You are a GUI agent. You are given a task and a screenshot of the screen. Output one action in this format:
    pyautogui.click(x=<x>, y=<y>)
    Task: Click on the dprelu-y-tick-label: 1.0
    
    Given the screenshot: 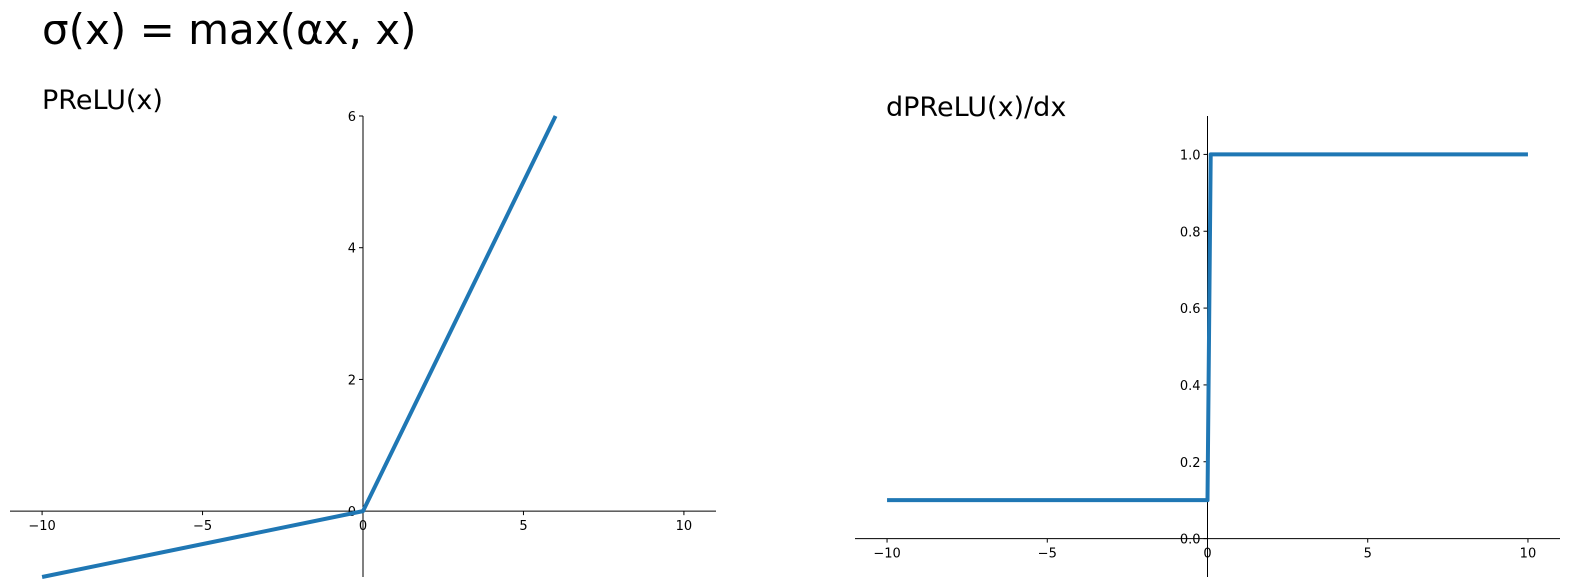 What is the action you would take?
    pyautogui.click(x=1190, y=155)
    